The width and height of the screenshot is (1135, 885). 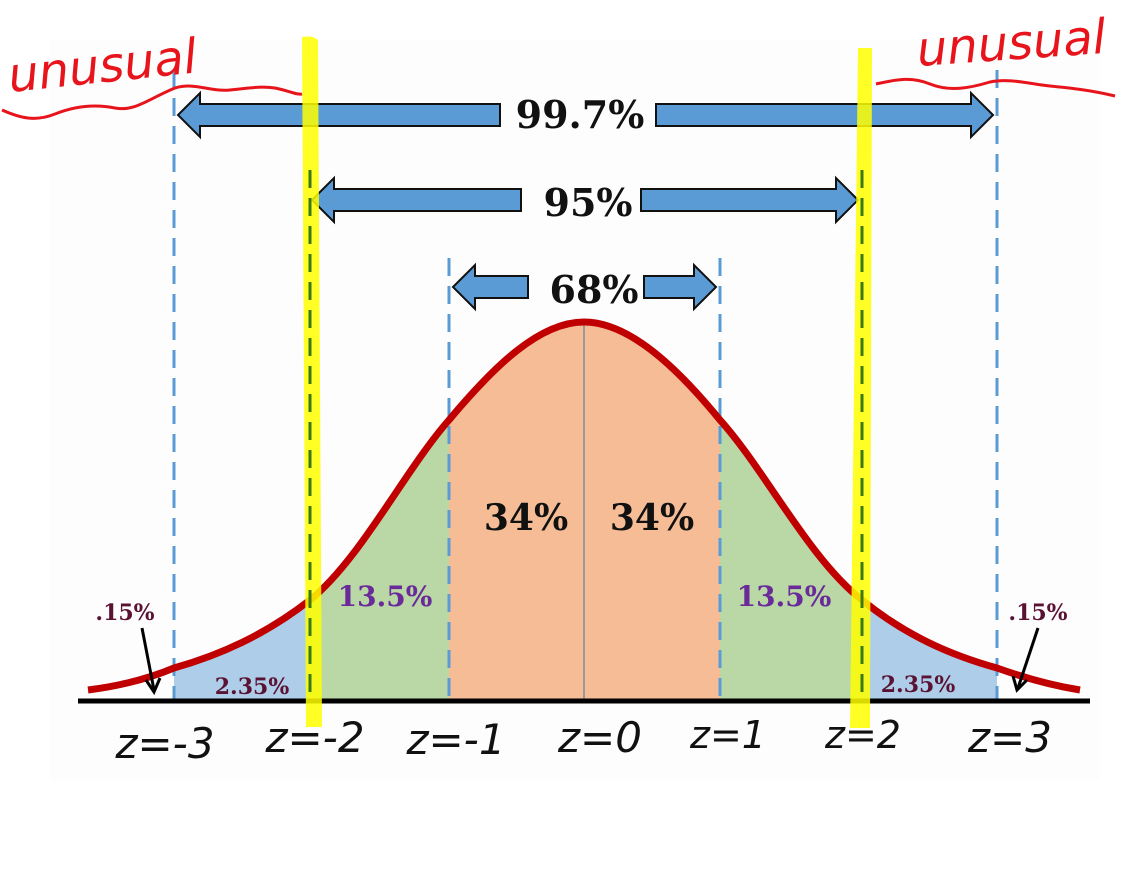 I want to click on unusual-left-squiggle, so click(x=152, y=102).